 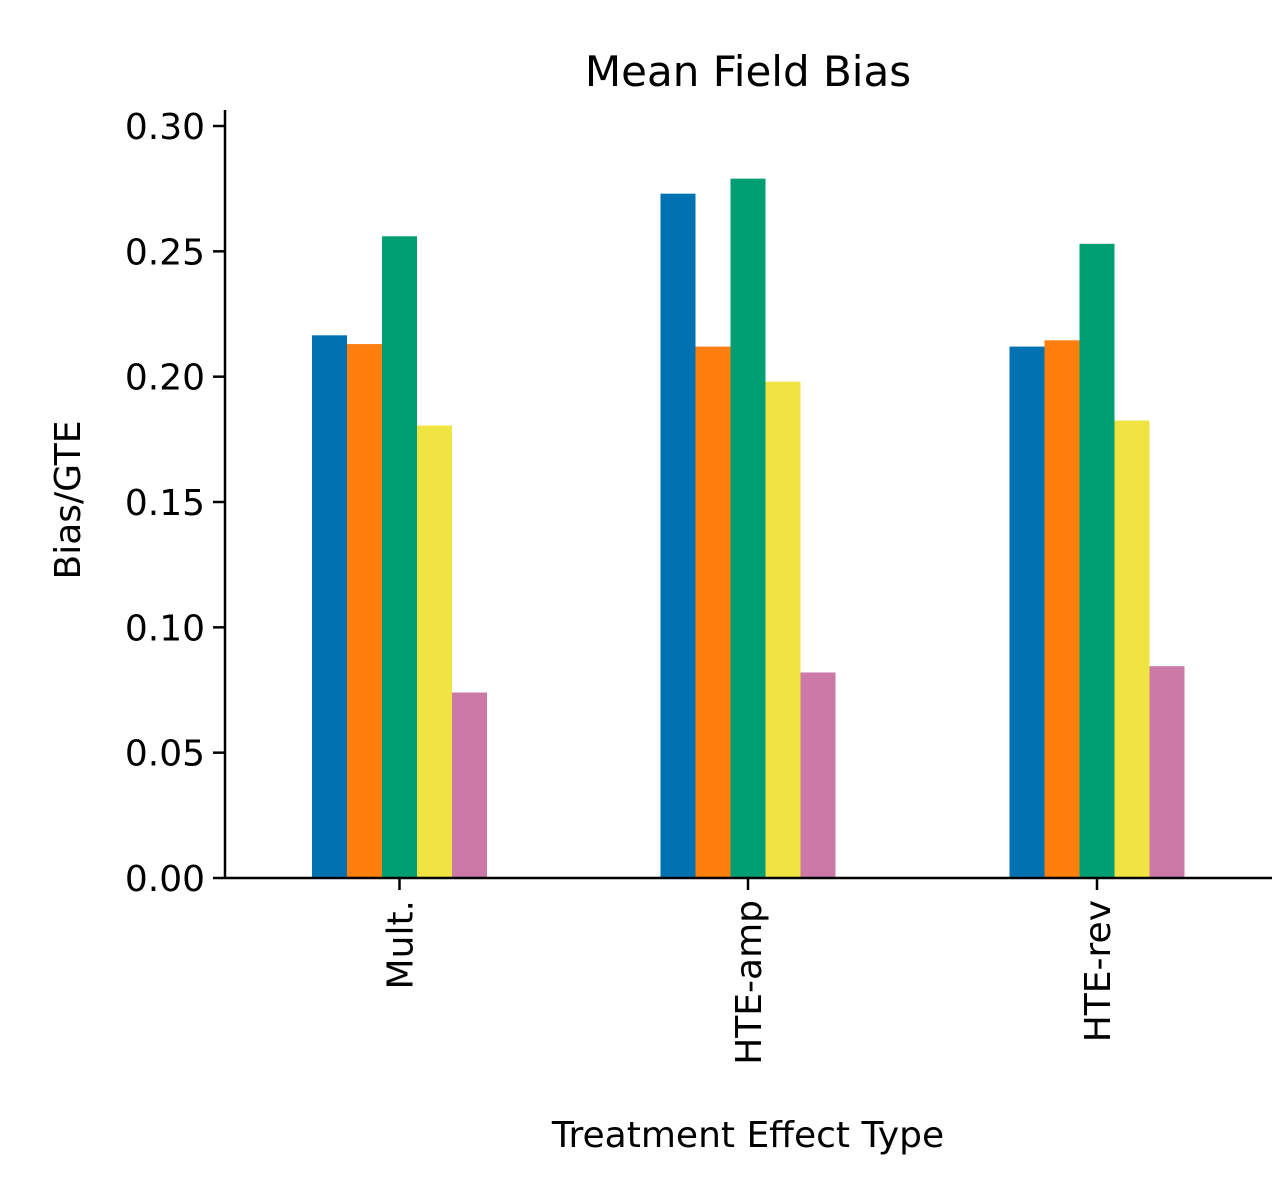 I want to click on y-tick-label: 0.30, so click(x=165, y=127).